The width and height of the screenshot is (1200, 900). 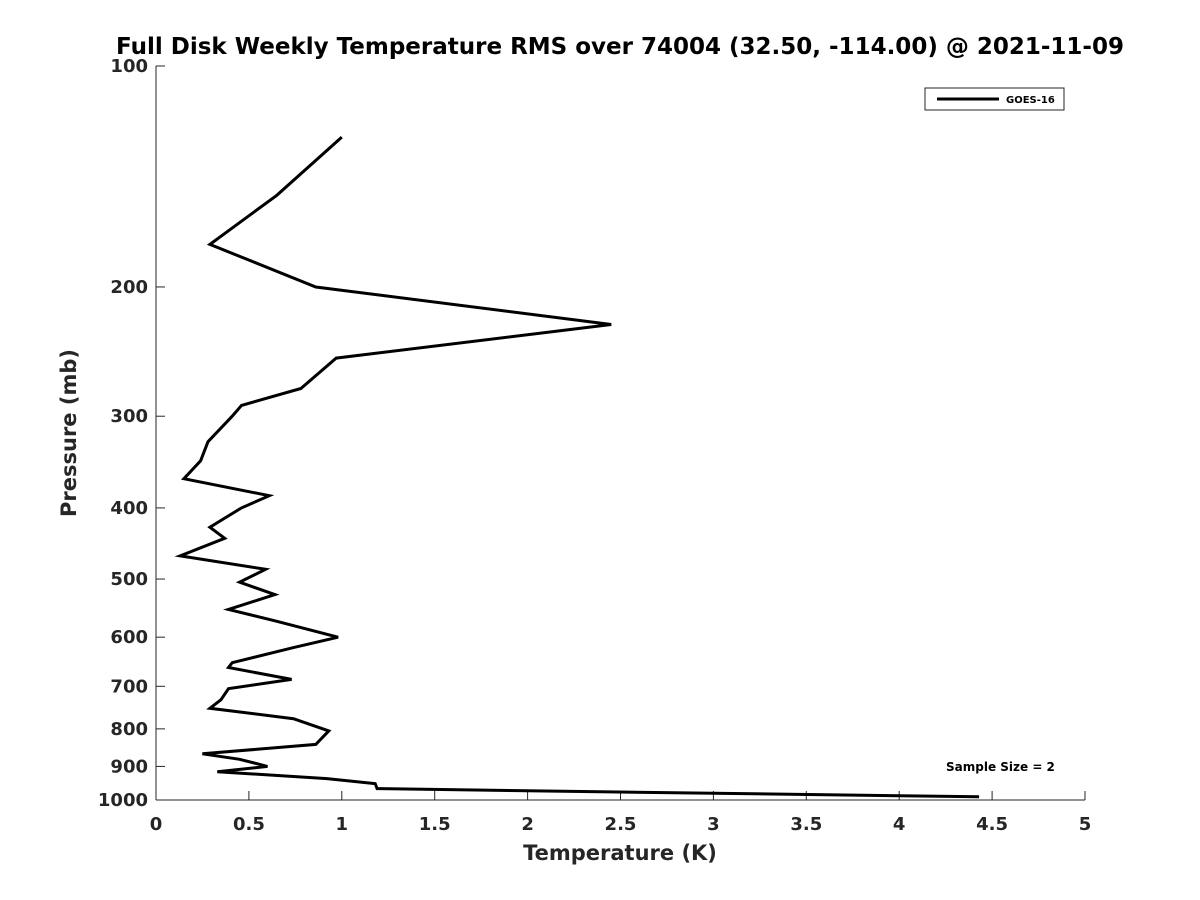 What do you see at coordinates (806, 824) in the screenshot?
I see `x-tick-label: 3.5` at bounding box center [806, 824].